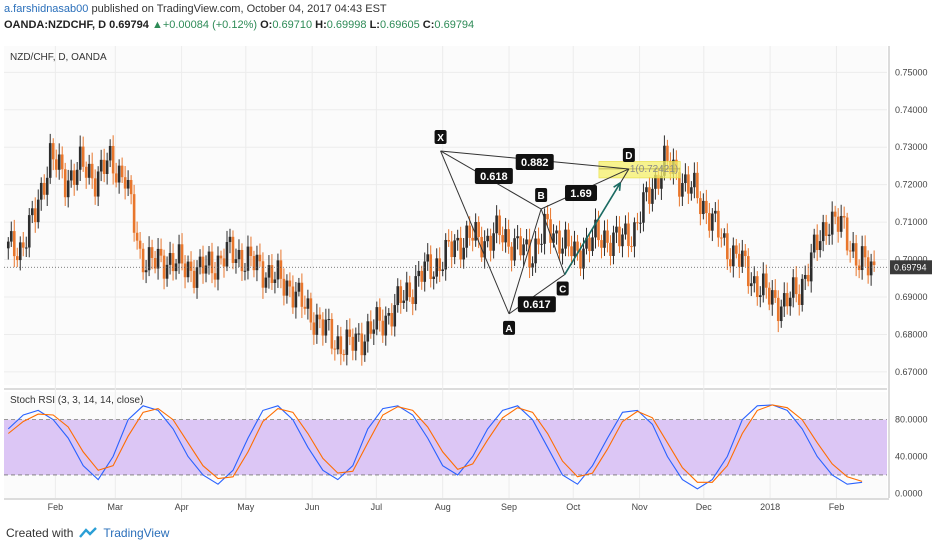  Describe the element at coordinates (454, 25) in the screenshot. I see `close-value: 0.69794` at that location.